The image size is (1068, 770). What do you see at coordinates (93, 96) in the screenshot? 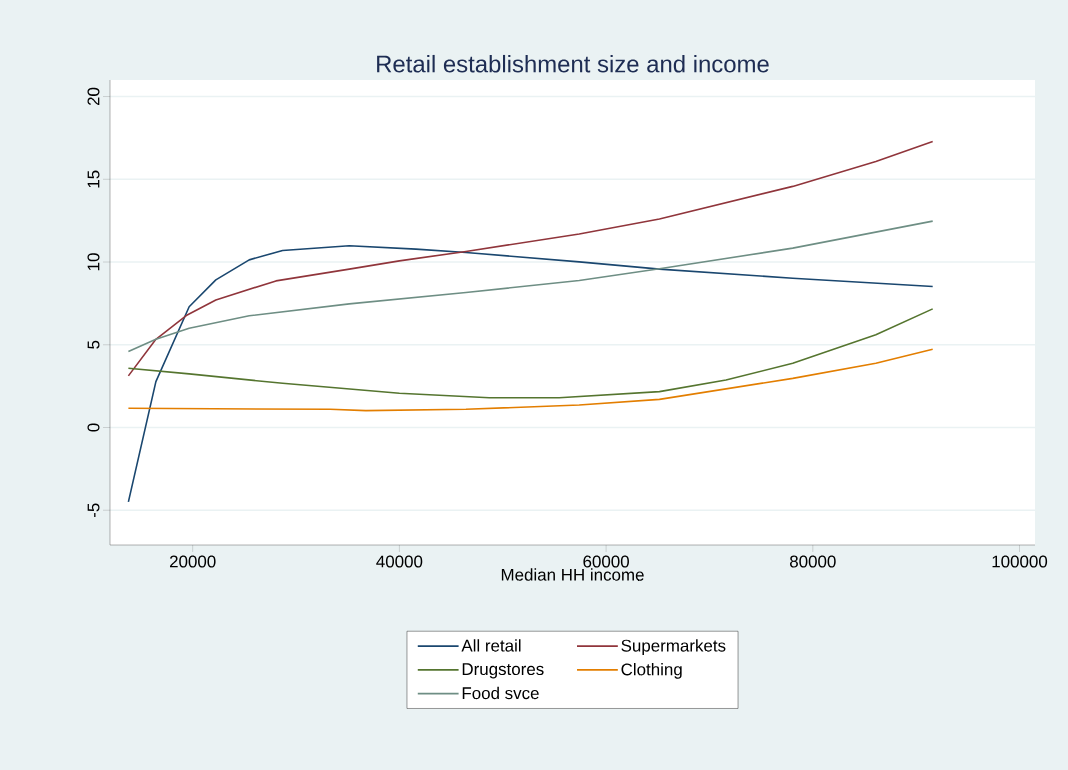
I see `y-tick-label: 20` at bounding box center [93, 96].